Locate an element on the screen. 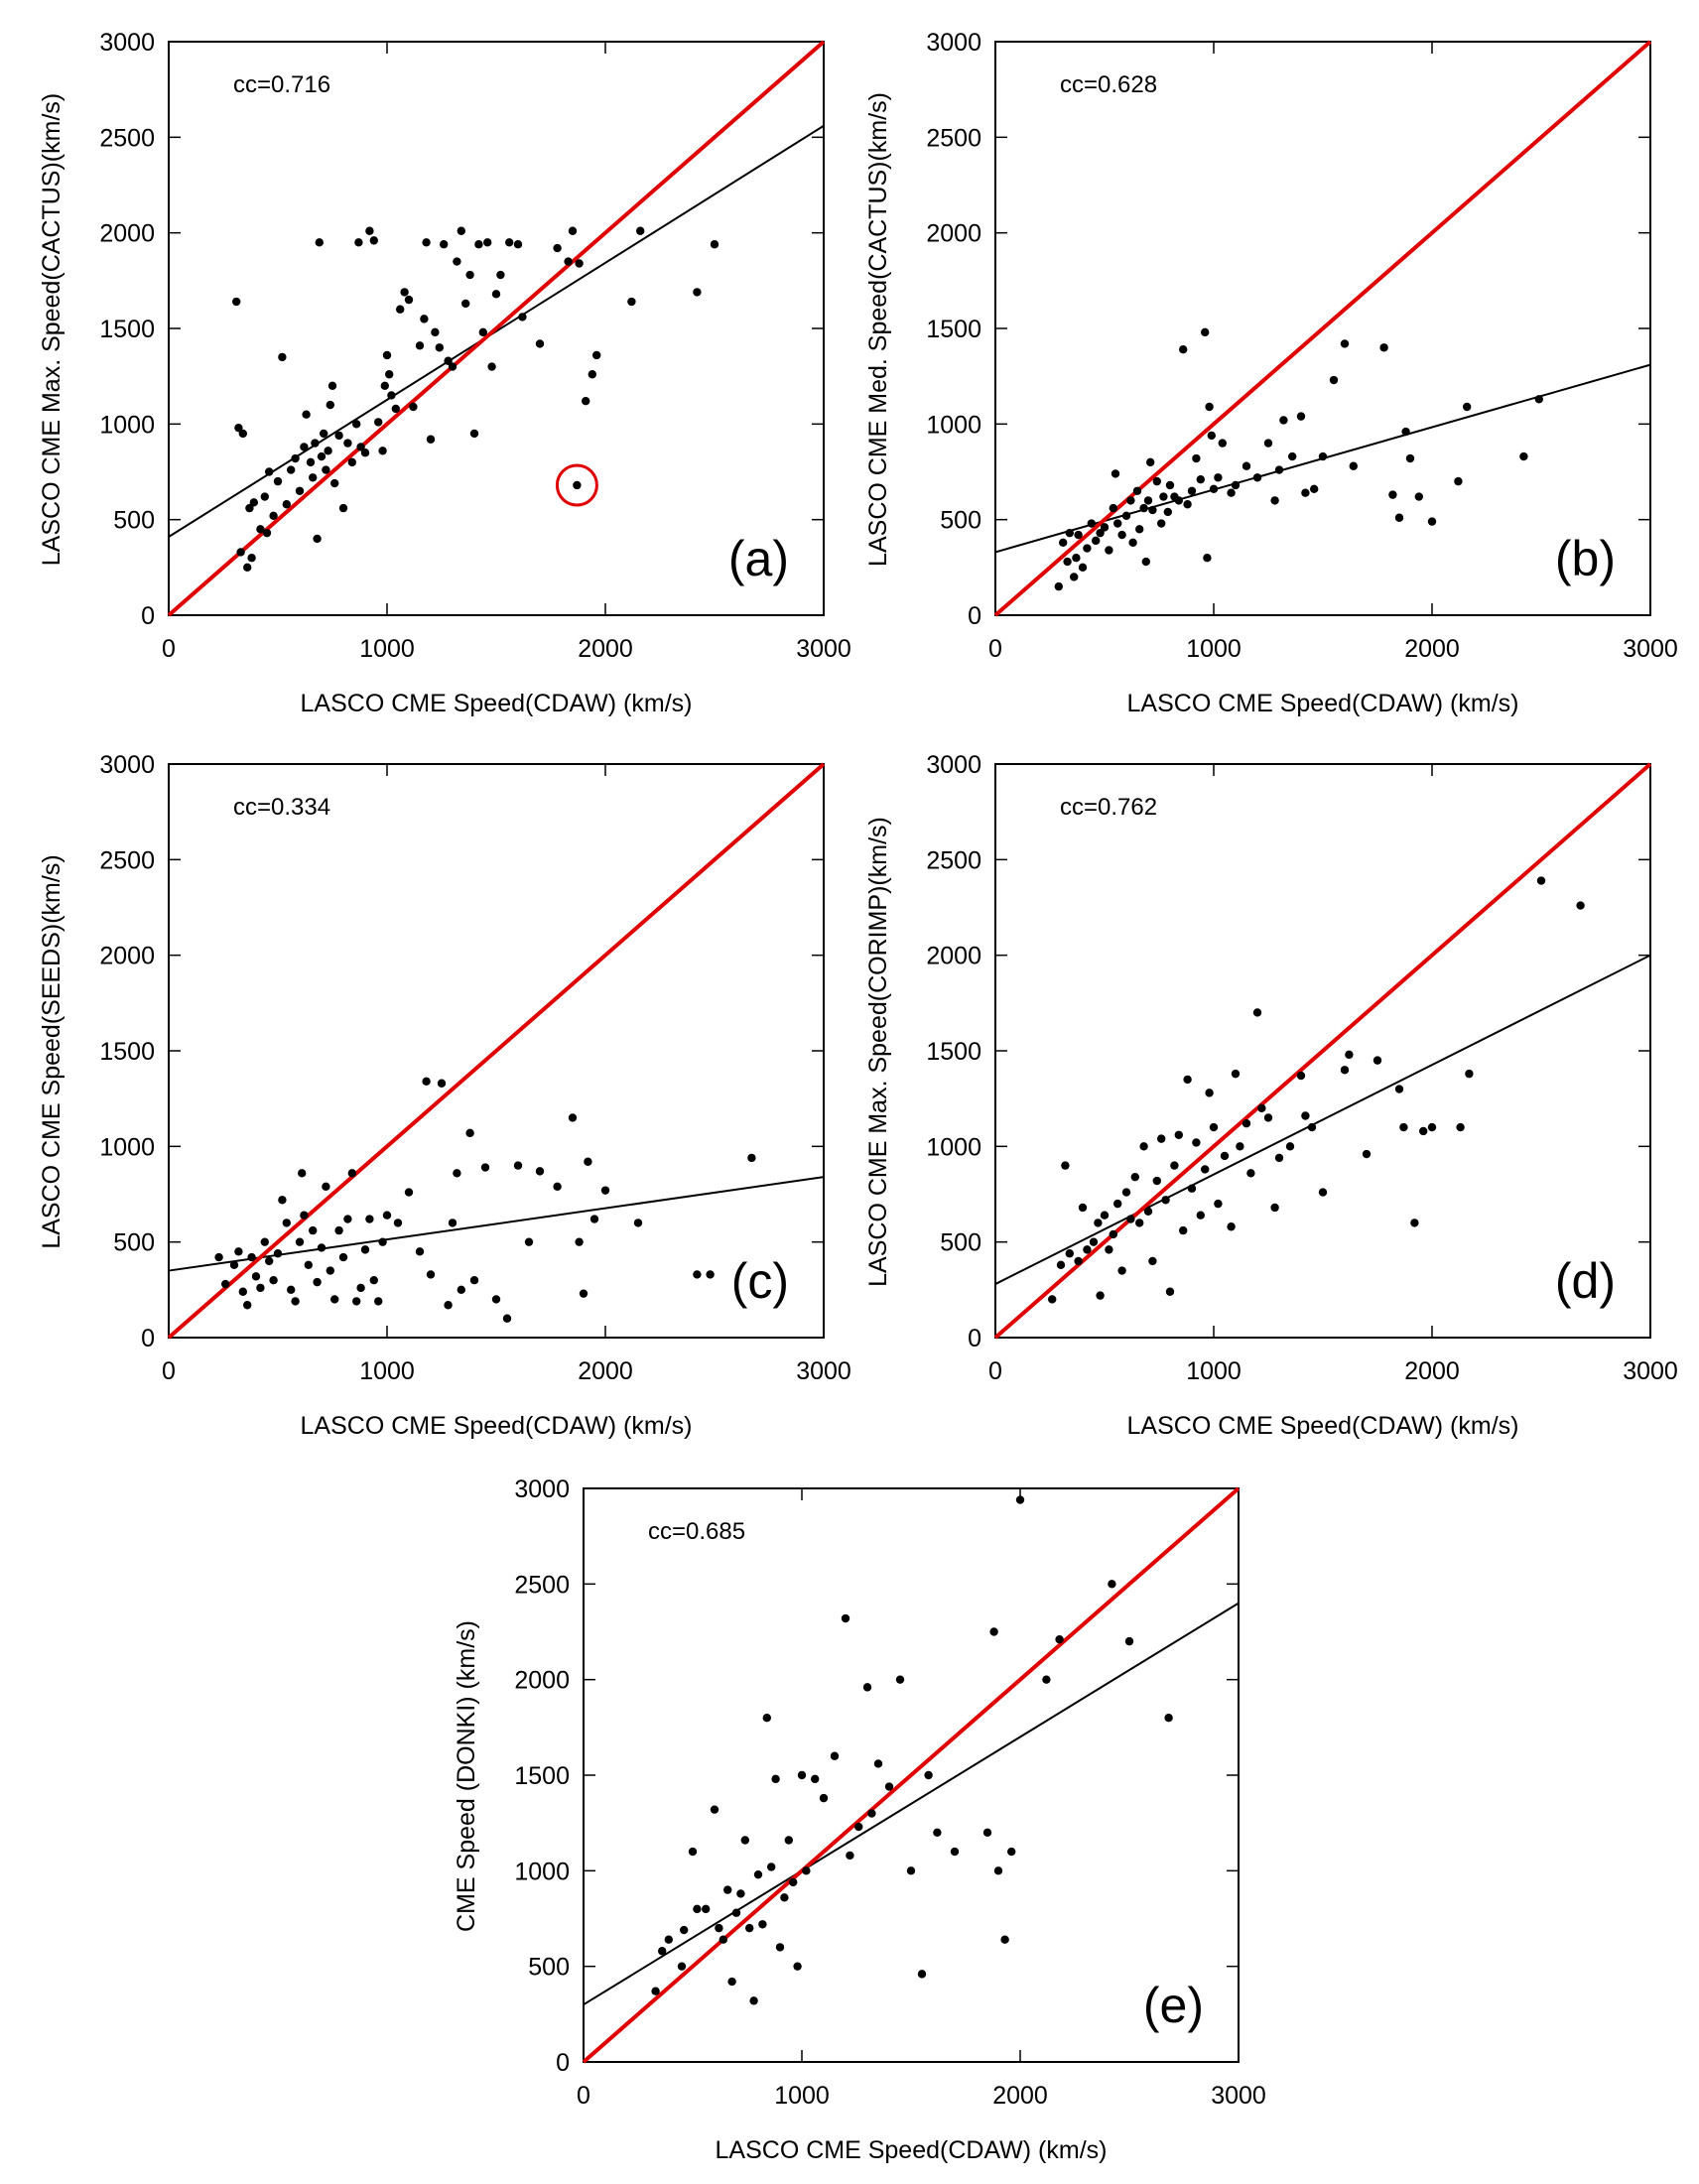  cc-label: cc=0.334 is located at coordinates (281, 807).